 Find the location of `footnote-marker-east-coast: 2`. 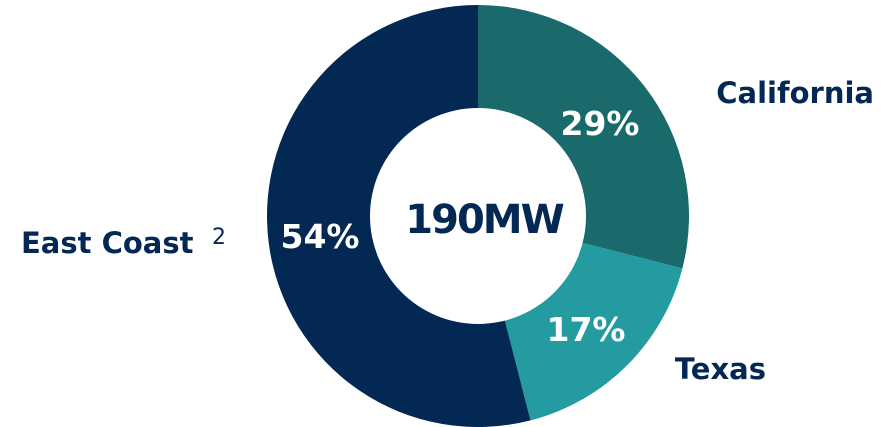

footnote-marker-east-coast: 2 is located at coordinates (219, 237).